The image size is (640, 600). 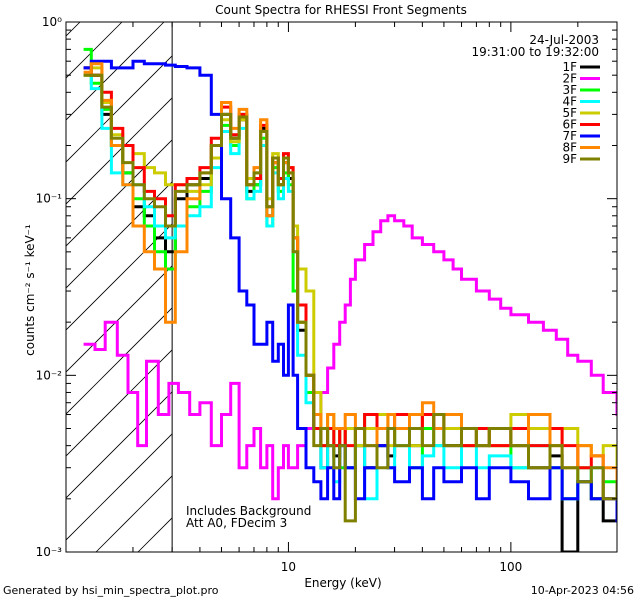 I want to click on legend-label-1F: 1F, so click(x=569, y=67).